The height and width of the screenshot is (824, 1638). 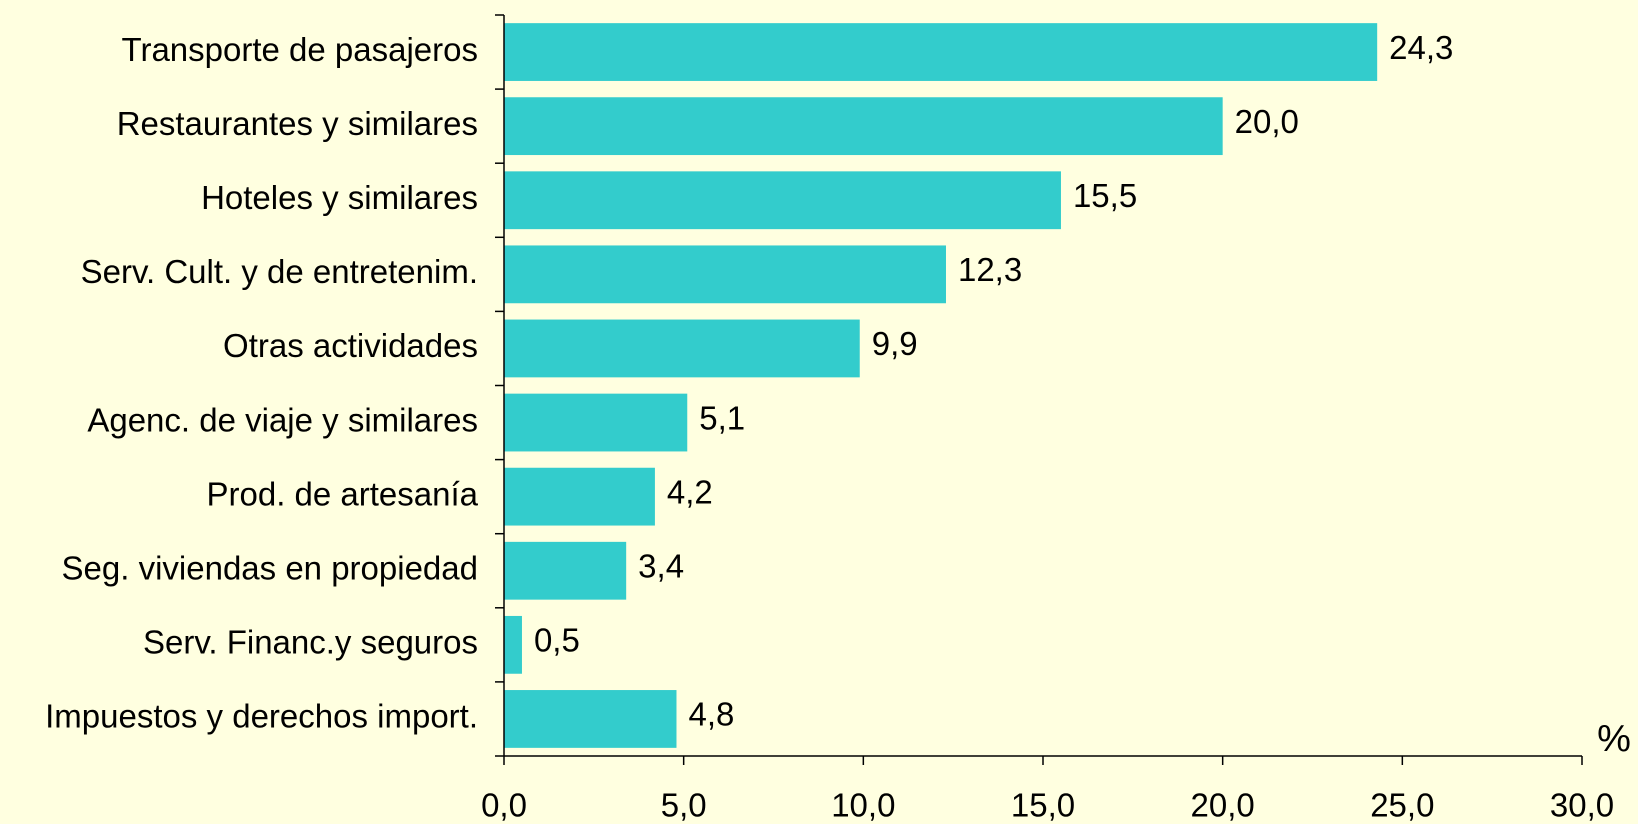 I want to click on x-tick-label: 15,0, so click(x=1043, y=805).